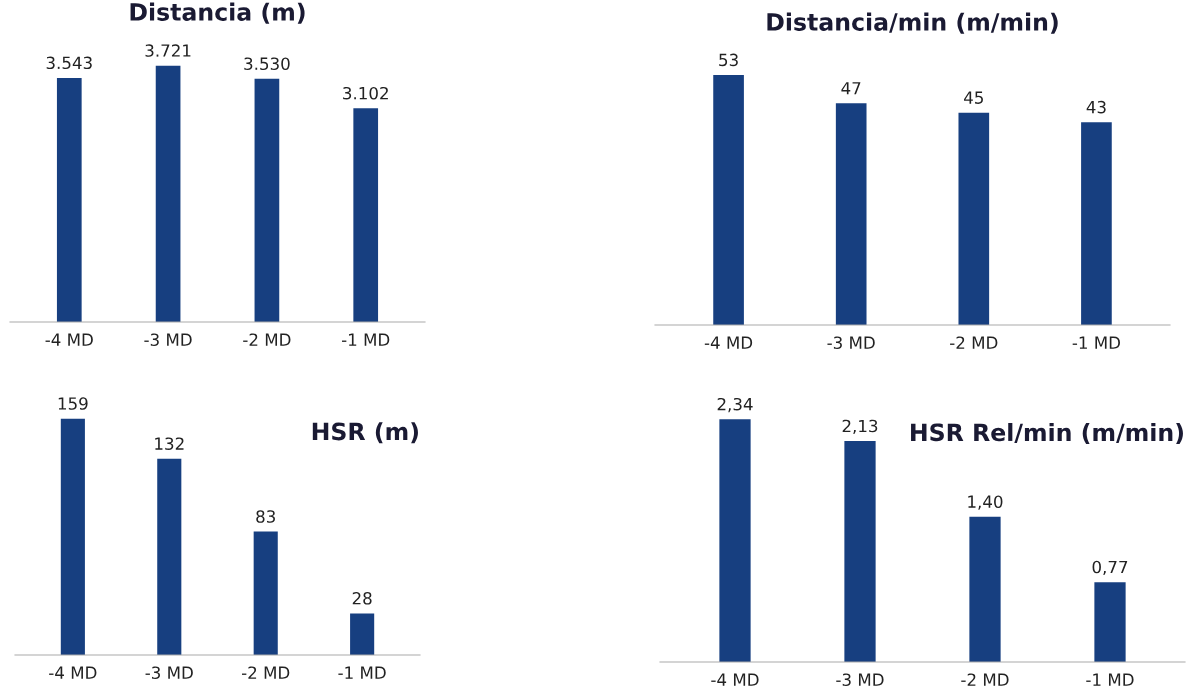 The image size is (1201, 693). Describe the element at coordinates (973, 97) in the screenshot. I see `data-label: 45` at that location.